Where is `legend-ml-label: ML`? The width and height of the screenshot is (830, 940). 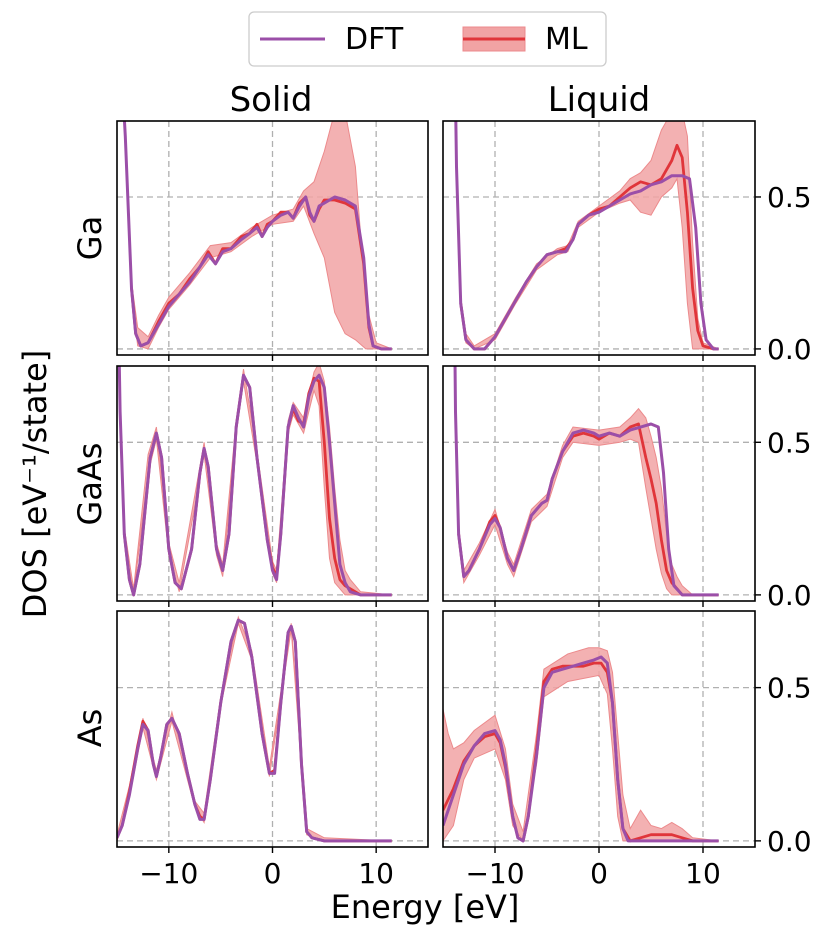
legend-ml-label: ML is located at coordinates (566, 39).